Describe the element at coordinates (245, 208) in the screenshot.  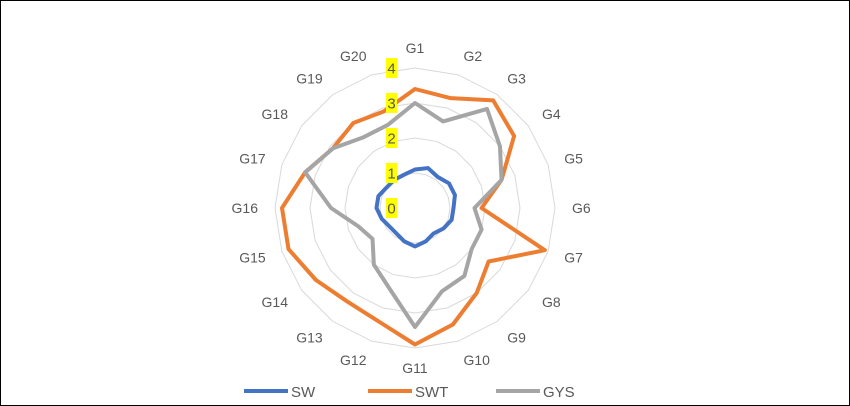
I see `category-label-g16: G16` at that location.